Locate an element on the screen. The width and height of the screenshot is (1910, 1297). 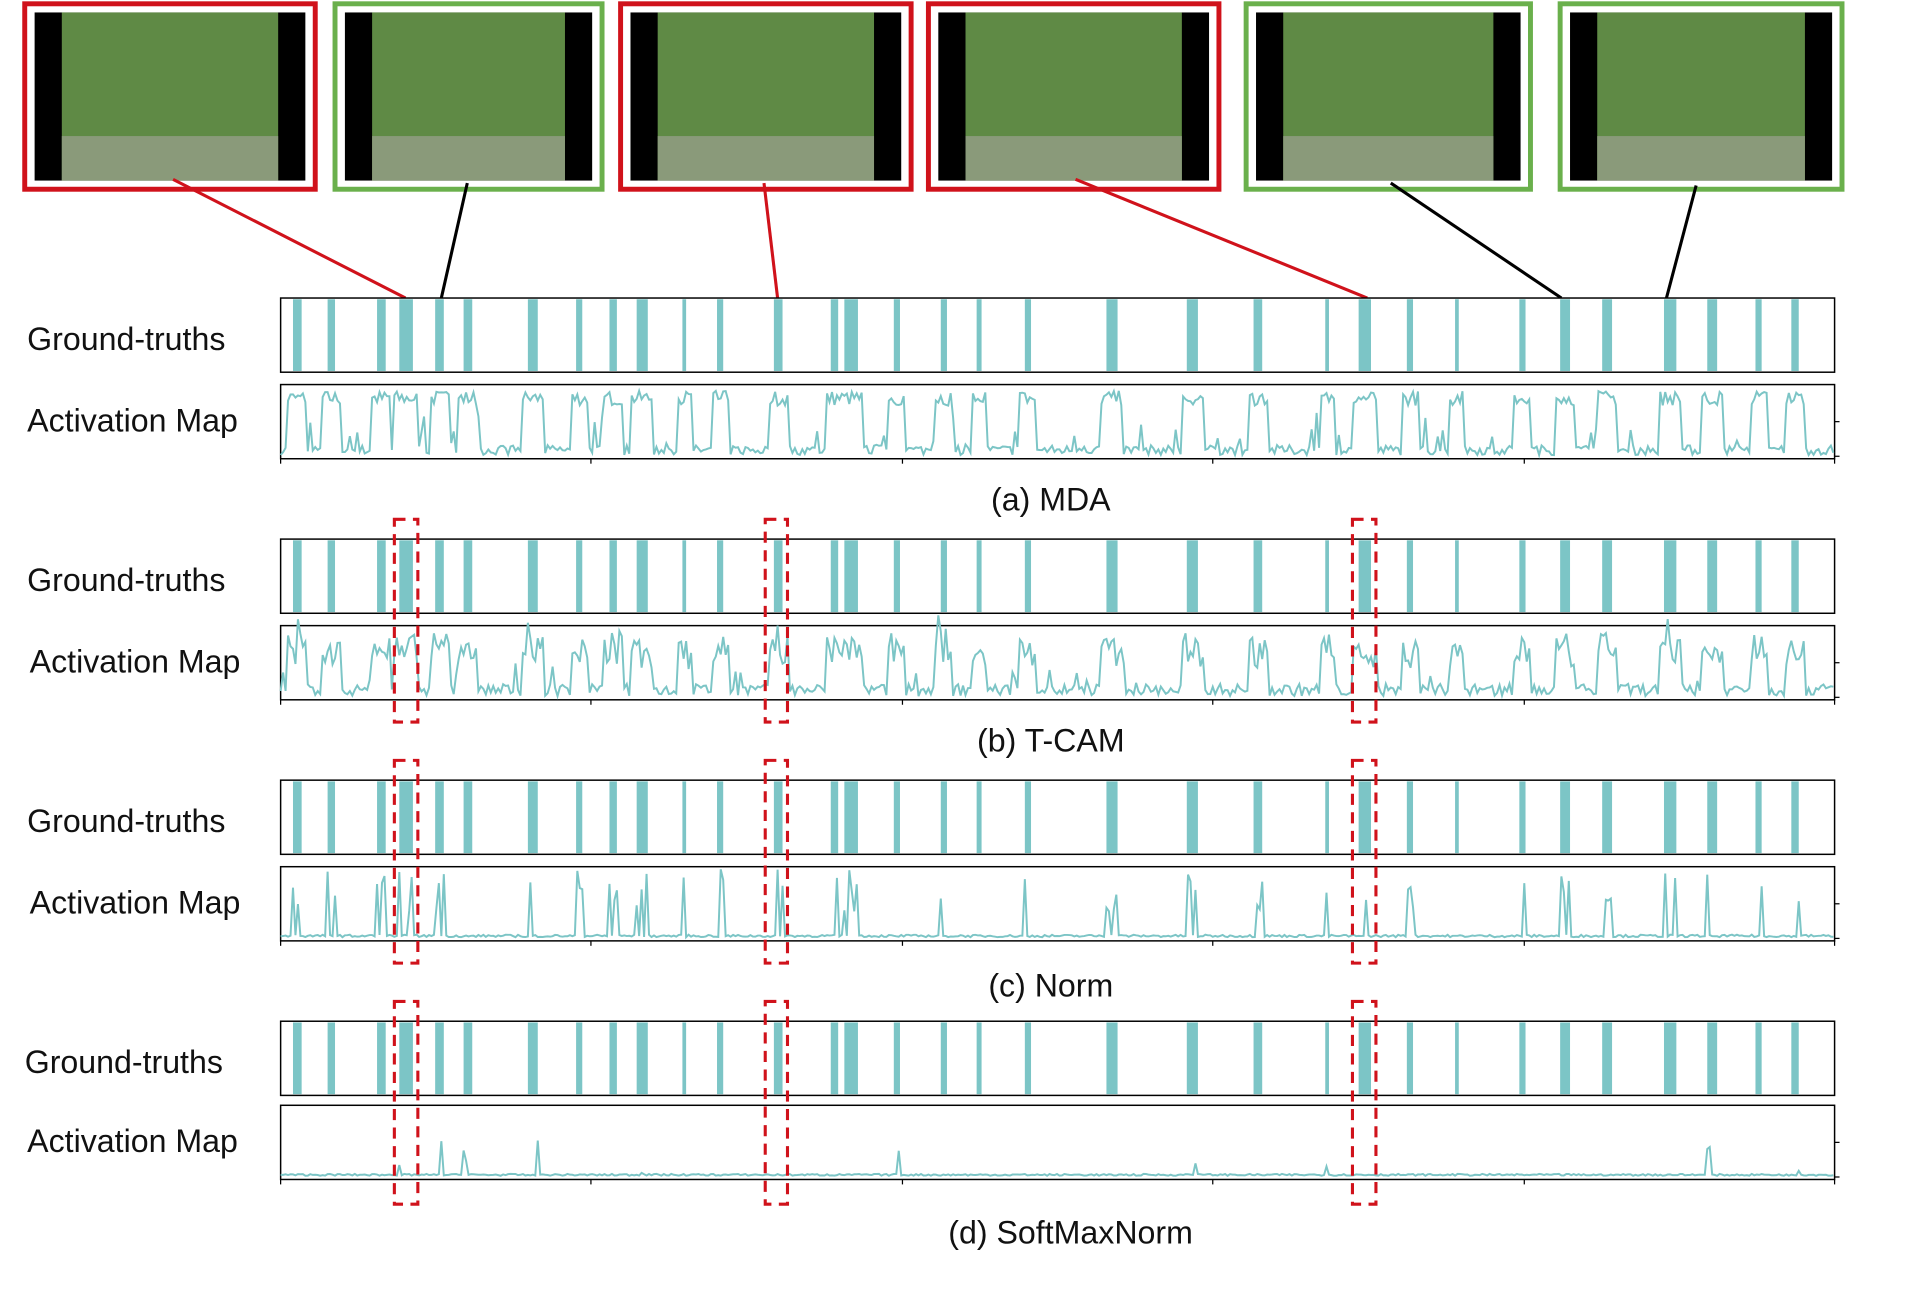
activation-curve is located at coordinates (1057, 904).